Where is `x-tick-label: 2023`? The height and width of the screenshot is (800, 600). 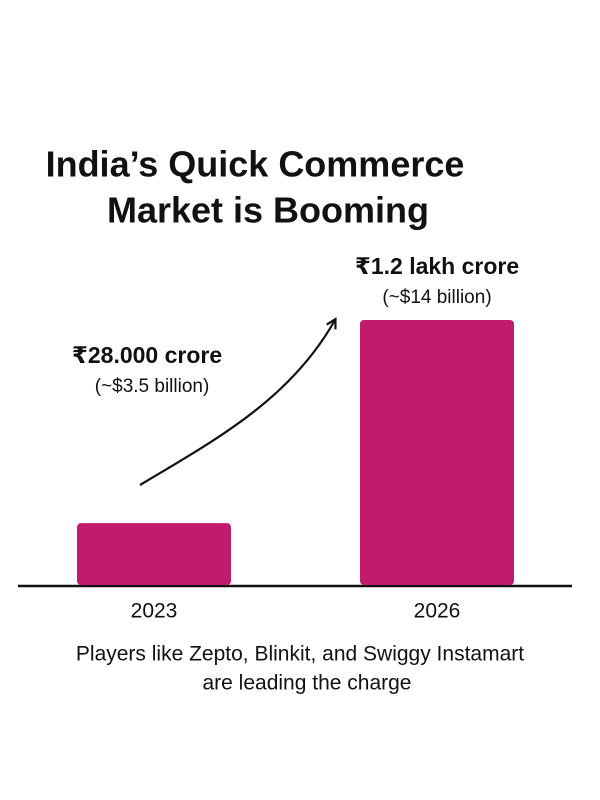
x-tick-label: 2023 is located at coordinates (154, 611).